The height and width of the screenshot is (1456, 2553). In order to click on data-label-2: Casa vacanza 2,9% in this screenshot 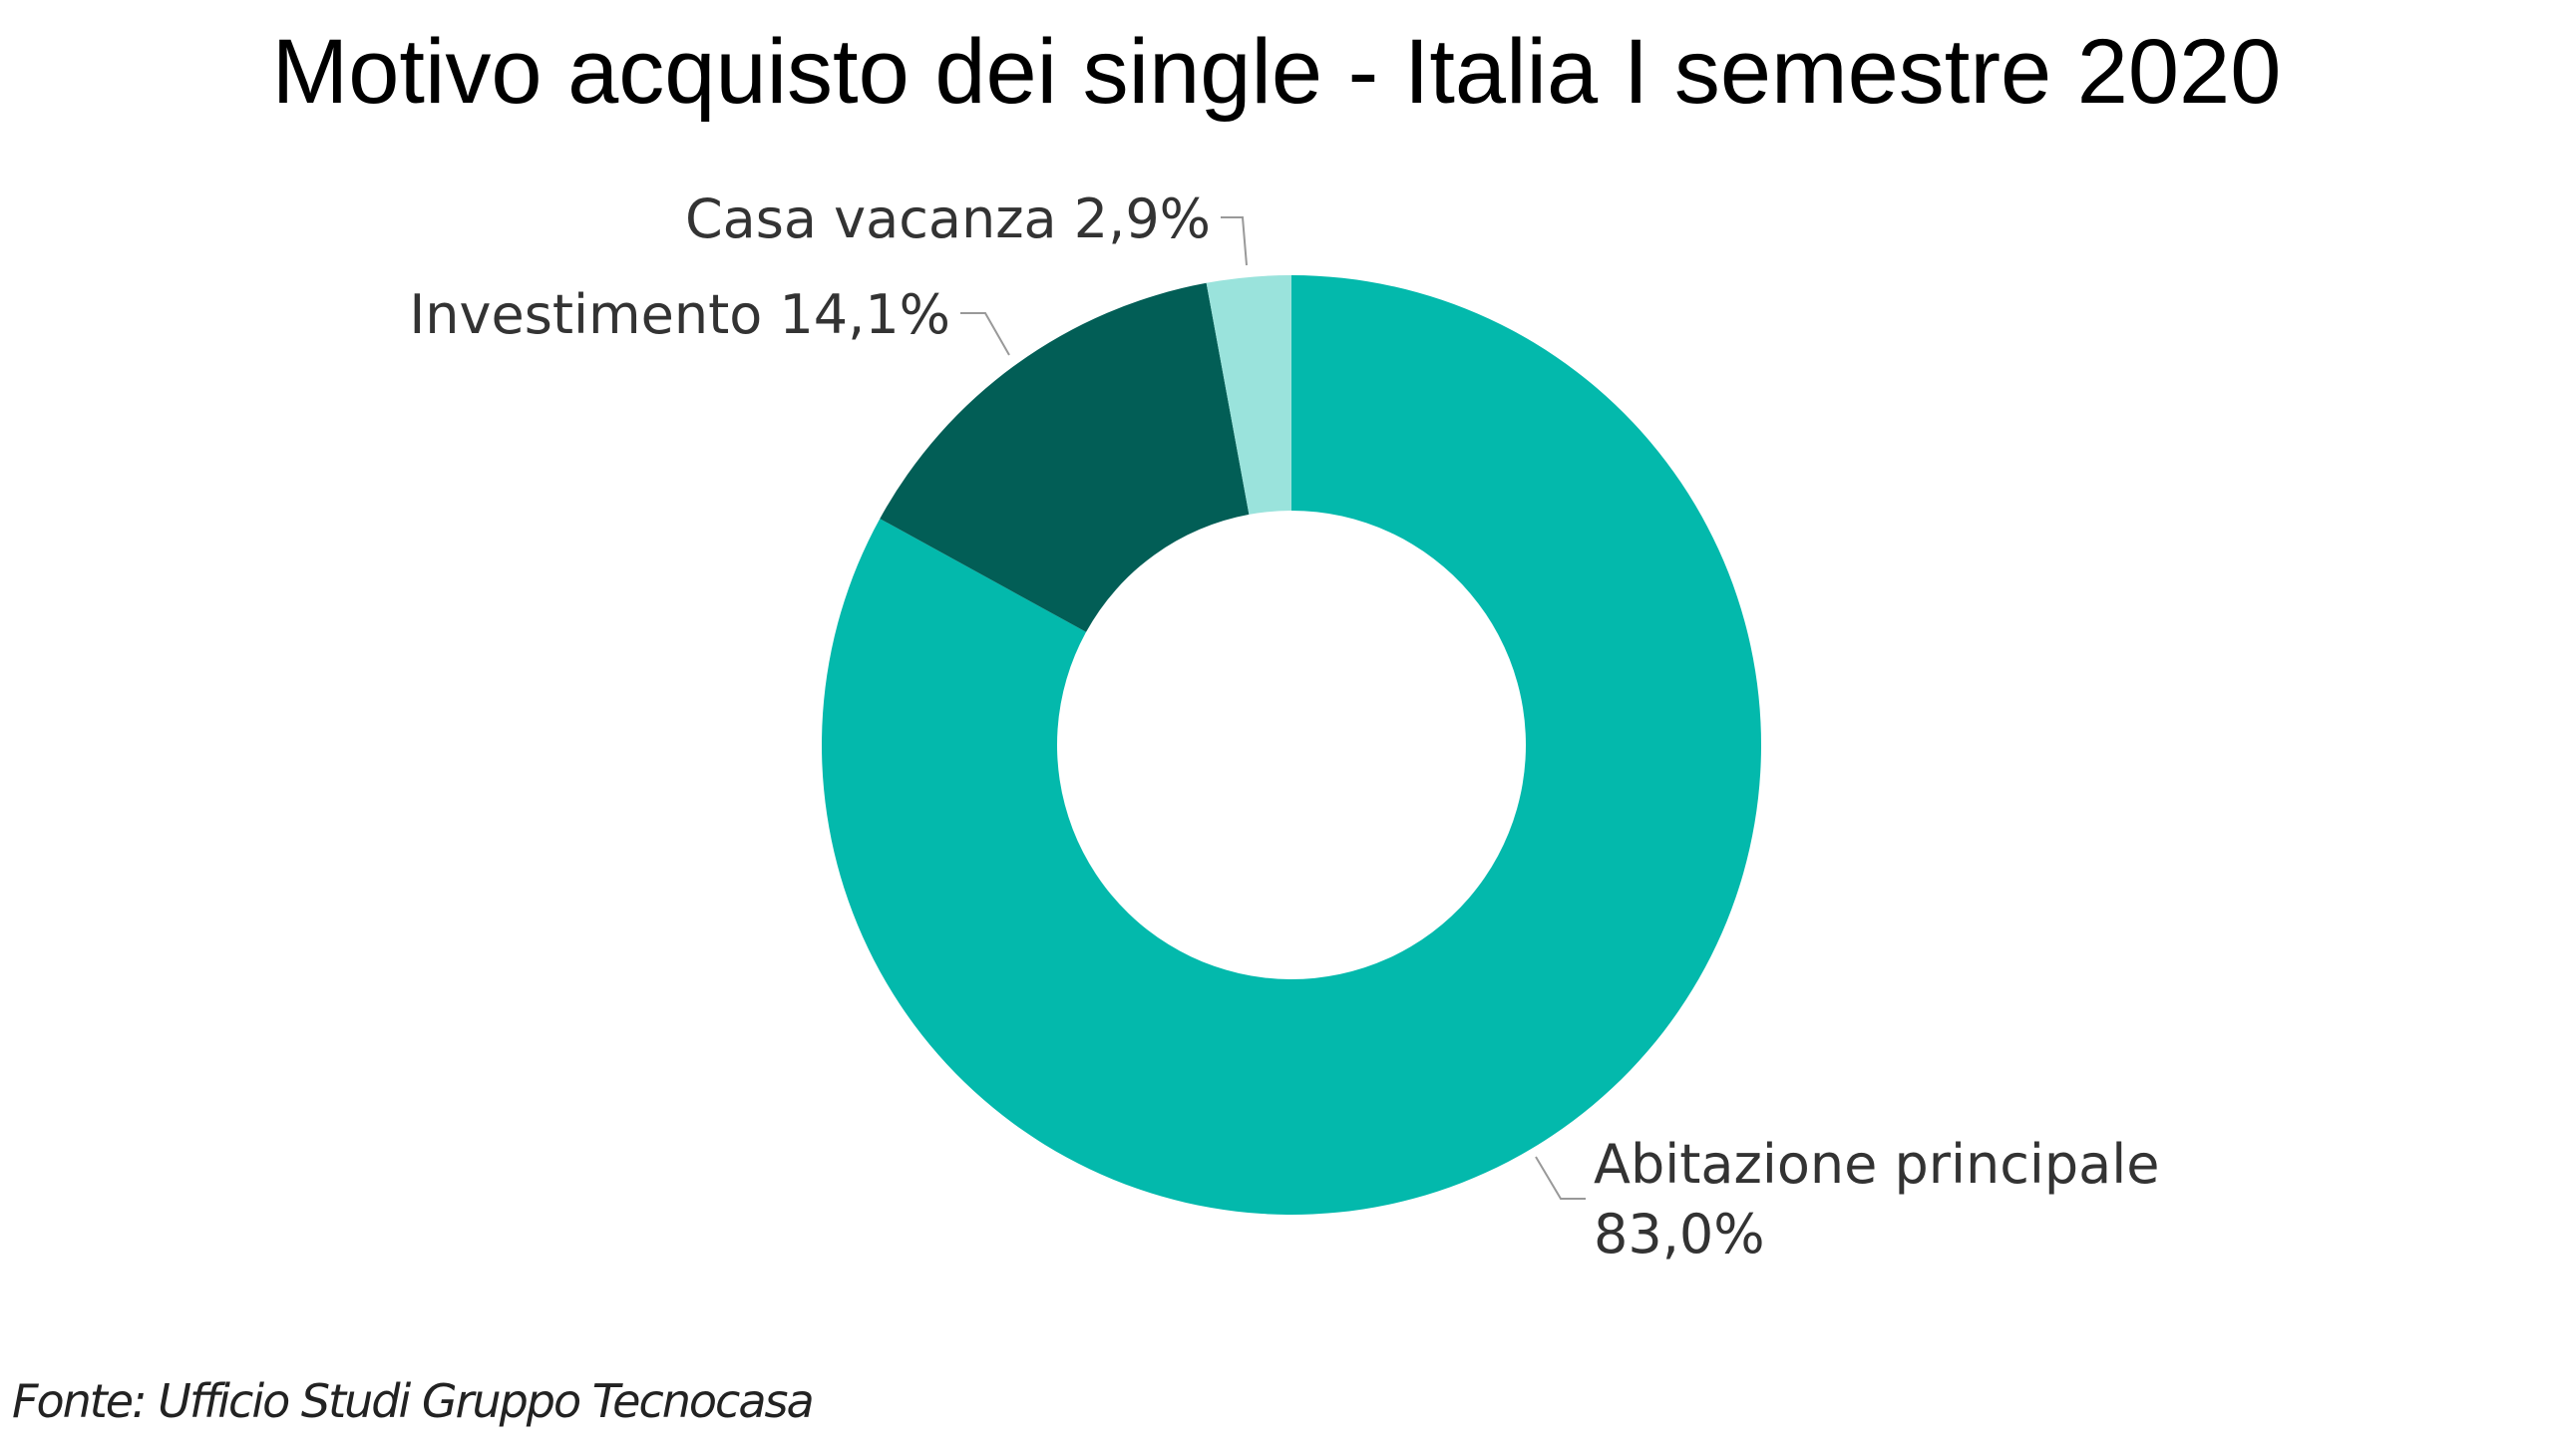, I will do `click(948, 218)`.